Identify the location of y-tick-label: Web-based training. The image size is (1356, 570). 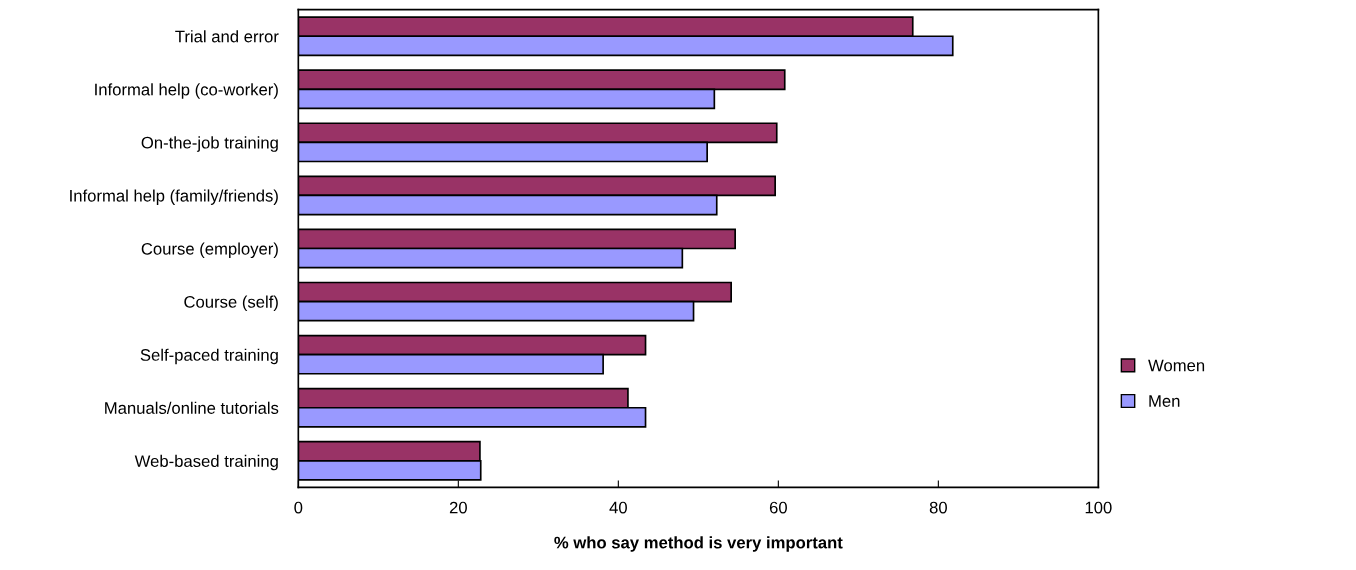
(206, 462).